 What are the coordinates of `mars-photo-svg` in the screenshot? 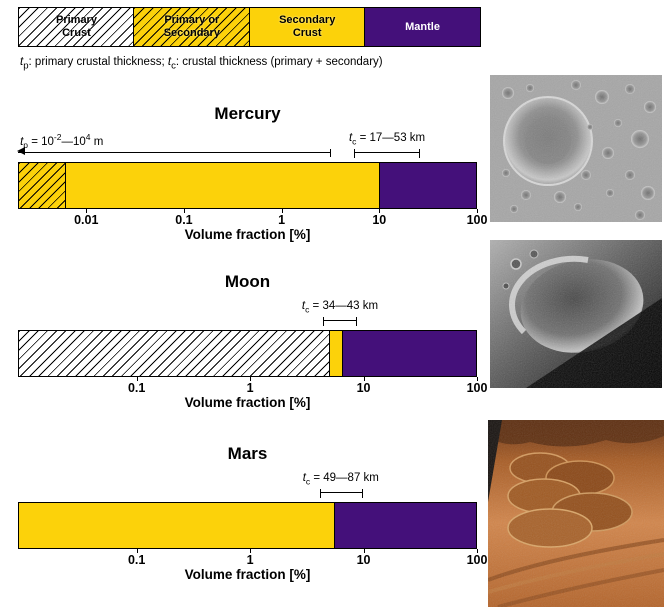 It's located at (576, 513).